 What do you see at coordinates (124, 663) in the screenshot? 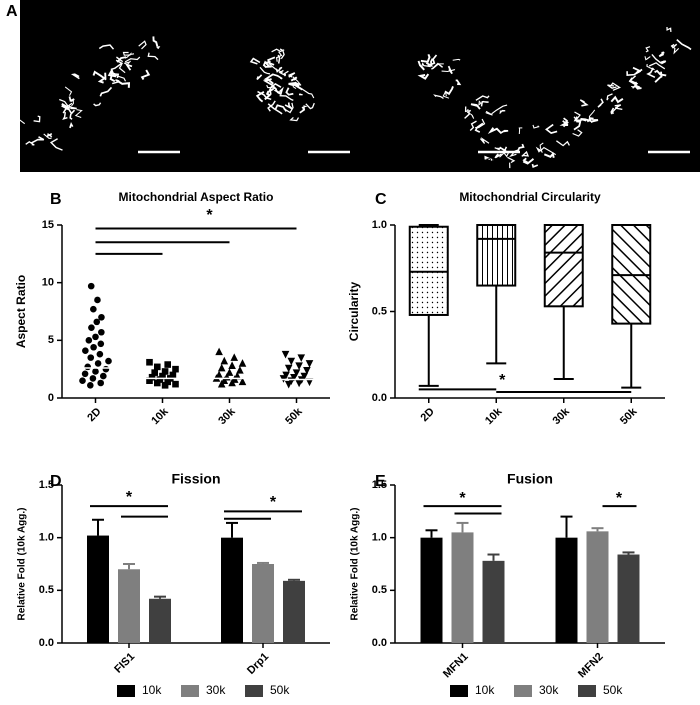
I see `x-tick-label: FIS1` at bounding box center [124, 663].